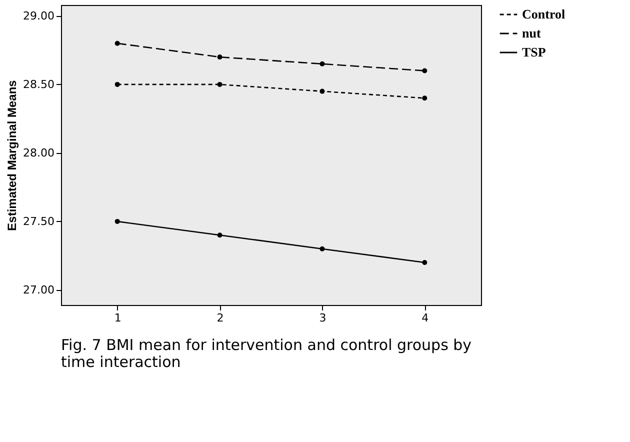 The image size is (630, 442). What do you see at coordinates (532, 33) in the screenshot?
I see `legend-label: nut` at bounding box center [532, 33].